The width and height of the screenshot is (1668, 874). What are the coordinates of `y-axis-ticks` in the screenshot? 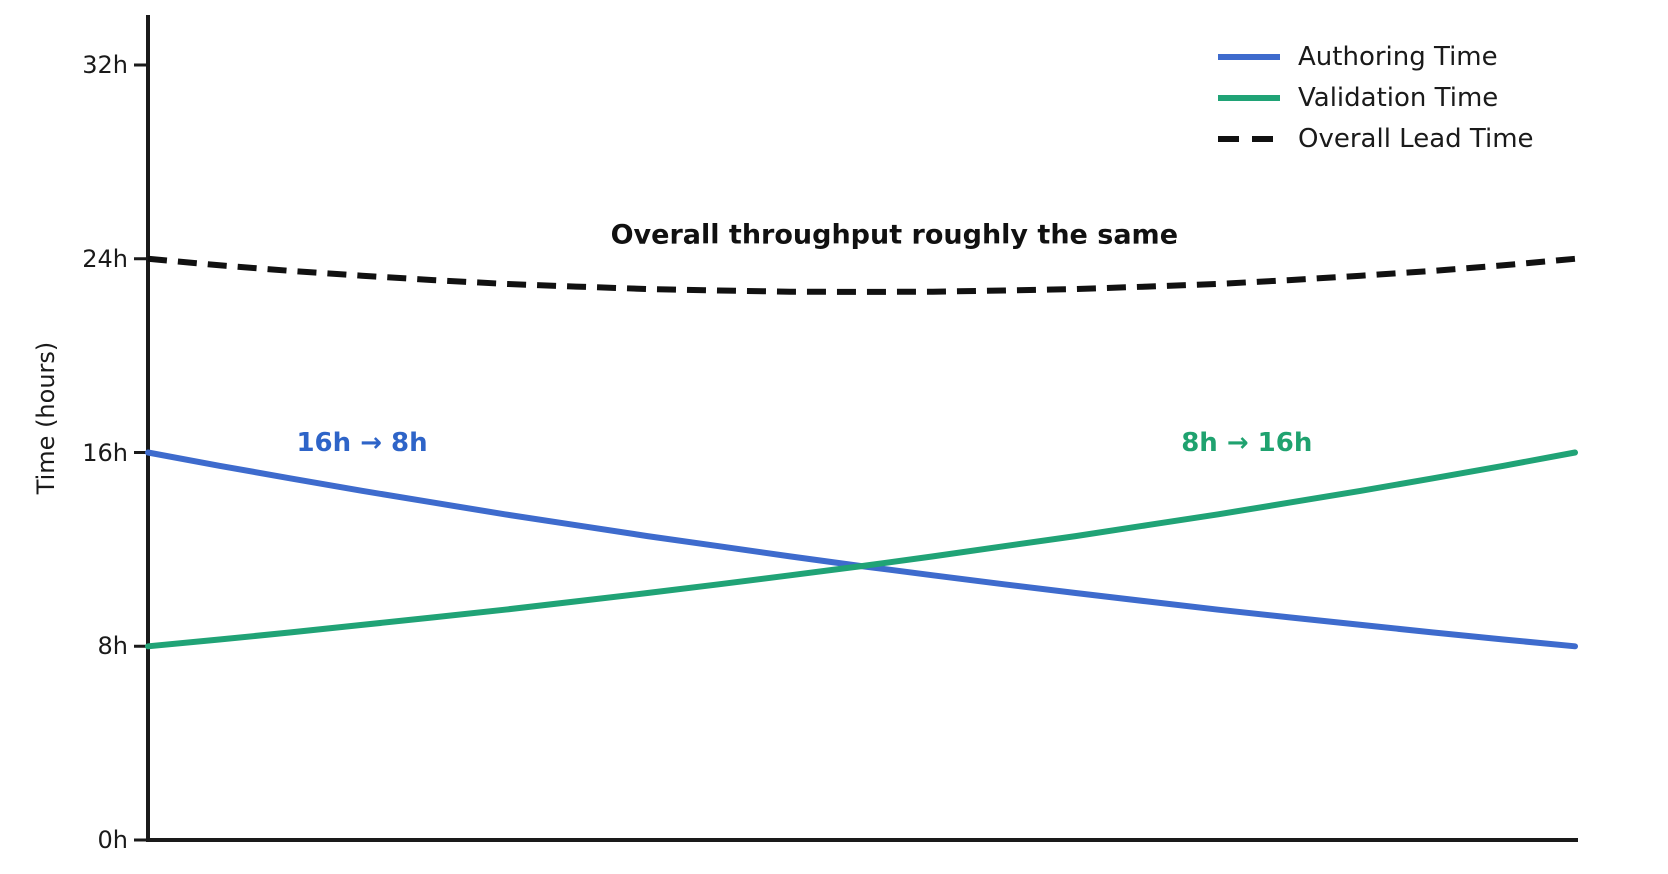 It's located at (141, 452).